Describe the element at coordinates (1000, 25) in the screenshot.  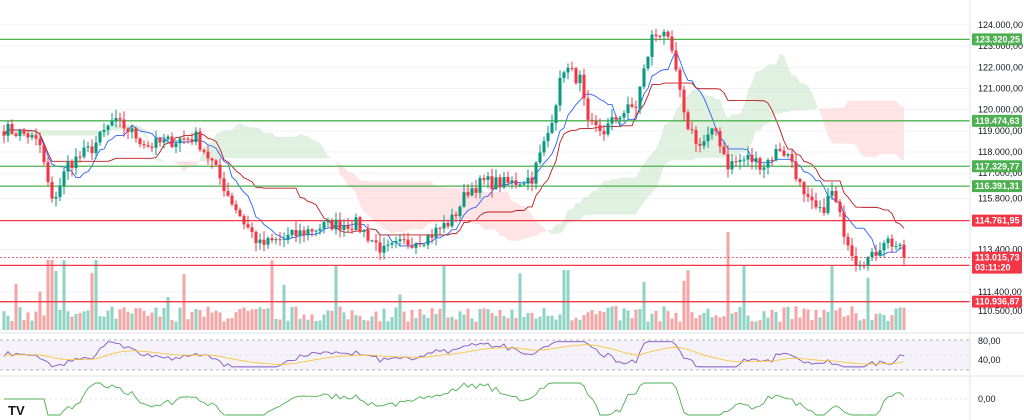
I see `price-tick-label: 124.000,00` at that location.